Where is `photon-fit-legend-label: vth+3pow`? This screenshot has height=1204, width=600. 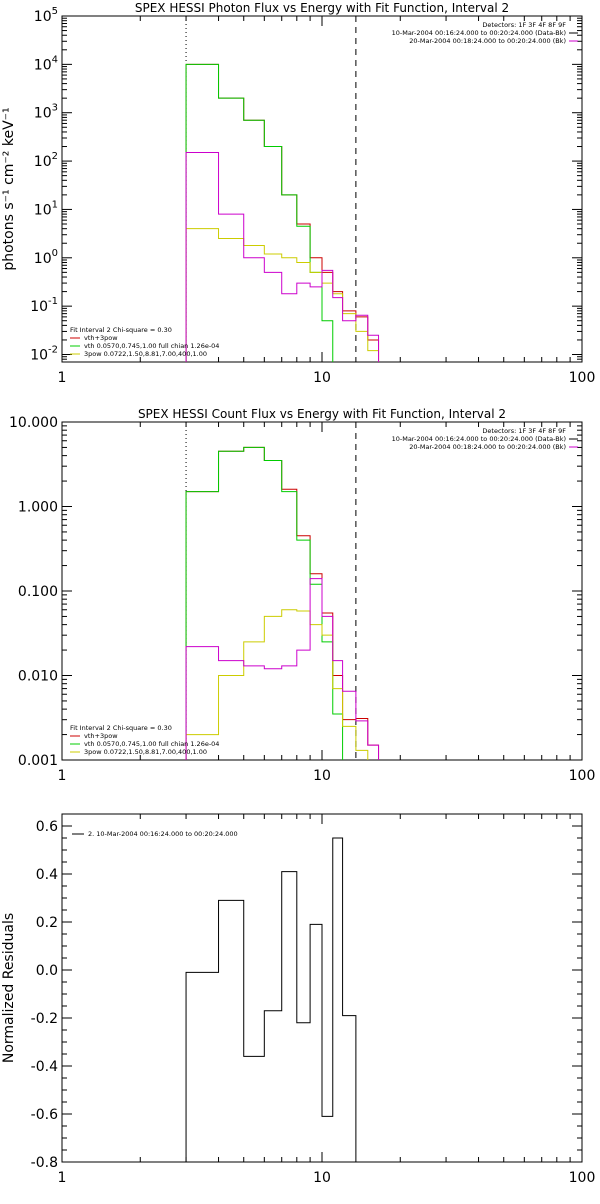
photon-fit-legend-label: vth+3pow is located at coordinates (101, 338).